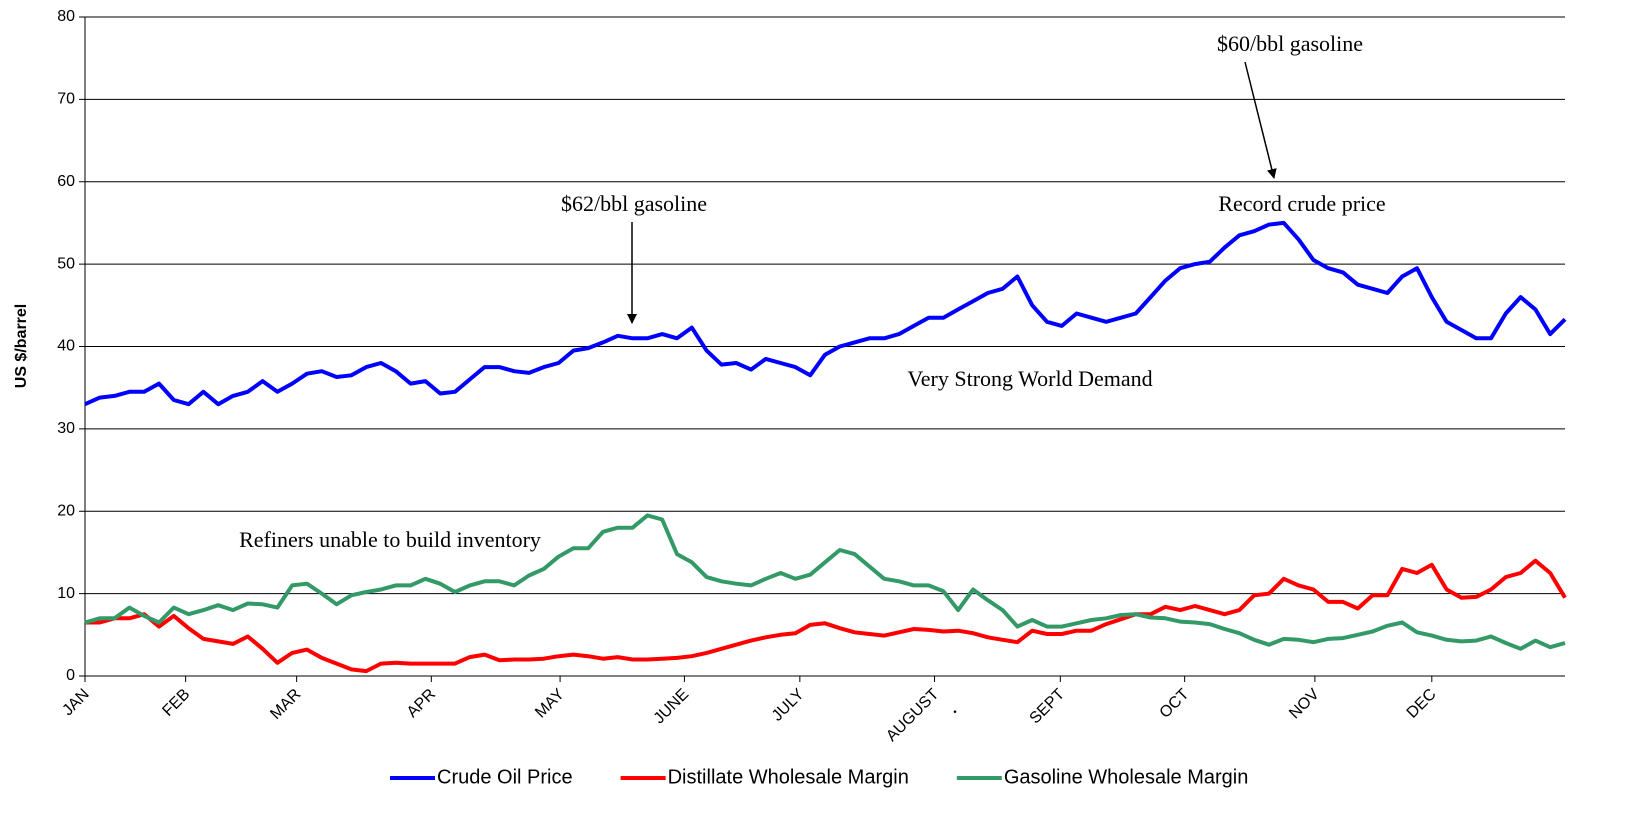 This screenshot has width=1627, height=824. I want to click on x-tick-label: SEPT, so click(1048, 707).